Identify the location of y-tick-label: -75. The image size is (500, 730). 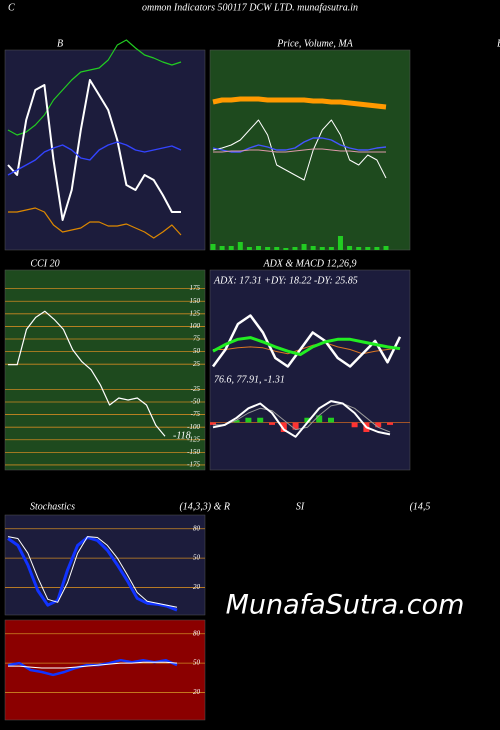
(196, 414).